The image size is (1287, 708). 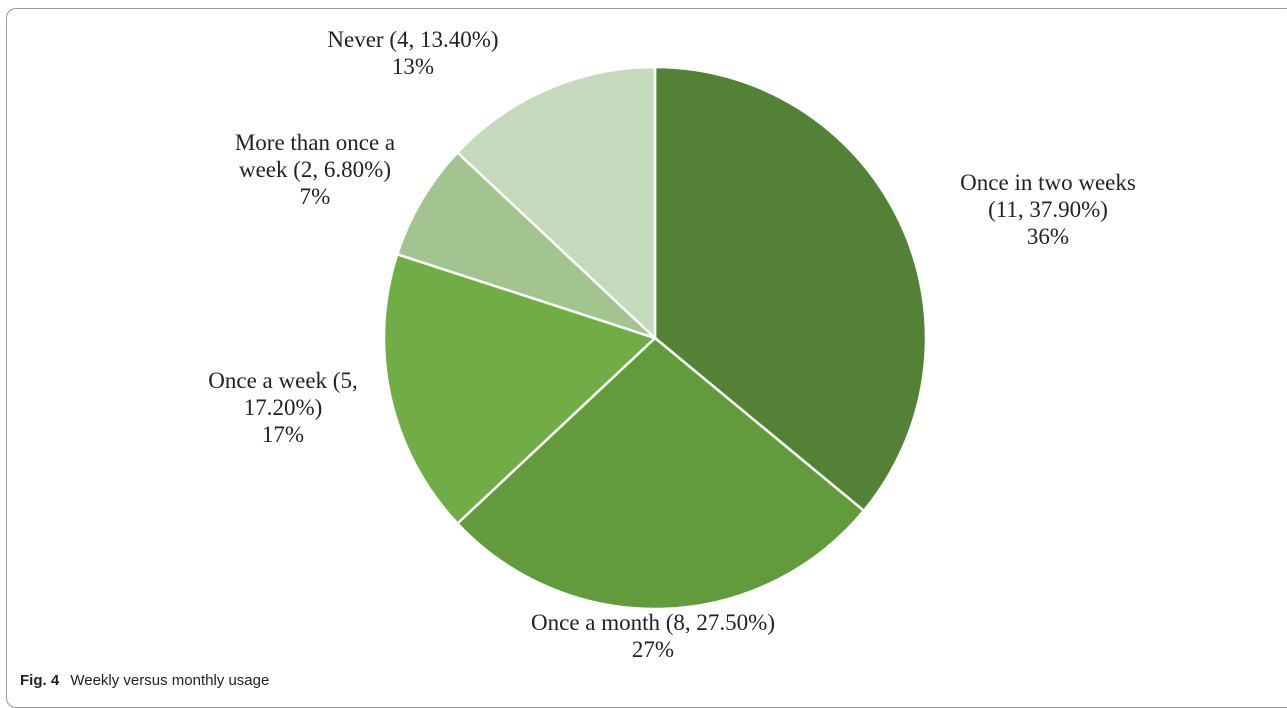 What do you see at coordinates (1048, 182) in the screenshot?
I see `slice-label-line: Once in two weeks` at bounding box center [1048, 182].